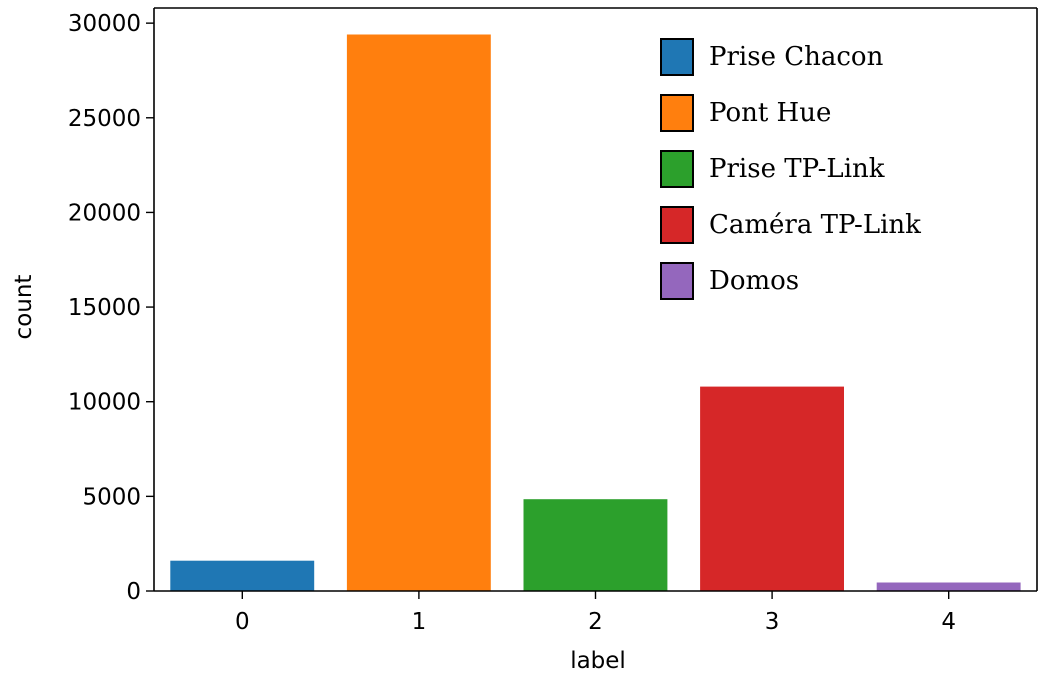 The image size is (1039, 673). Describe the element at coordinates (111, 497) in the screenshot. I see `y-tick-label: 5000` at that location.